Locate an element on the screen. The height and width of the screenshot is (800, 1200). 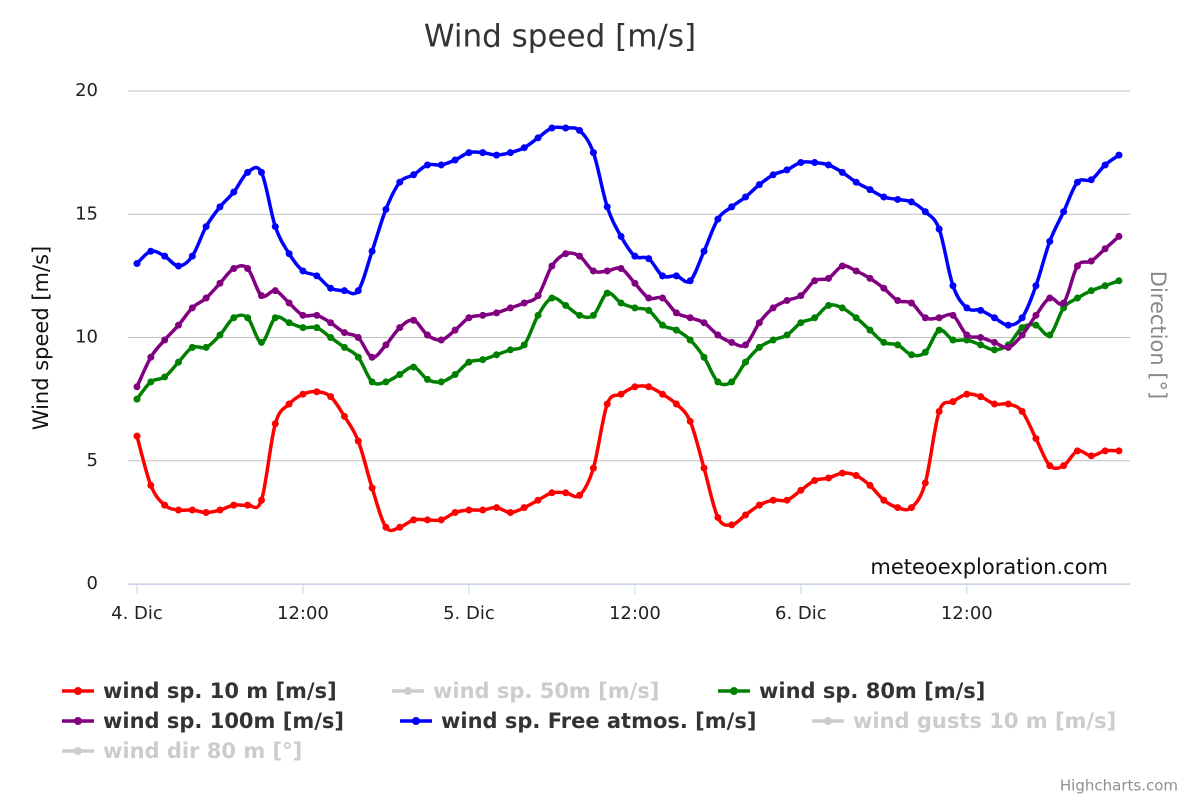
legend-label: wind sp. 80m [m/s] is located at coordinates (872, 691).